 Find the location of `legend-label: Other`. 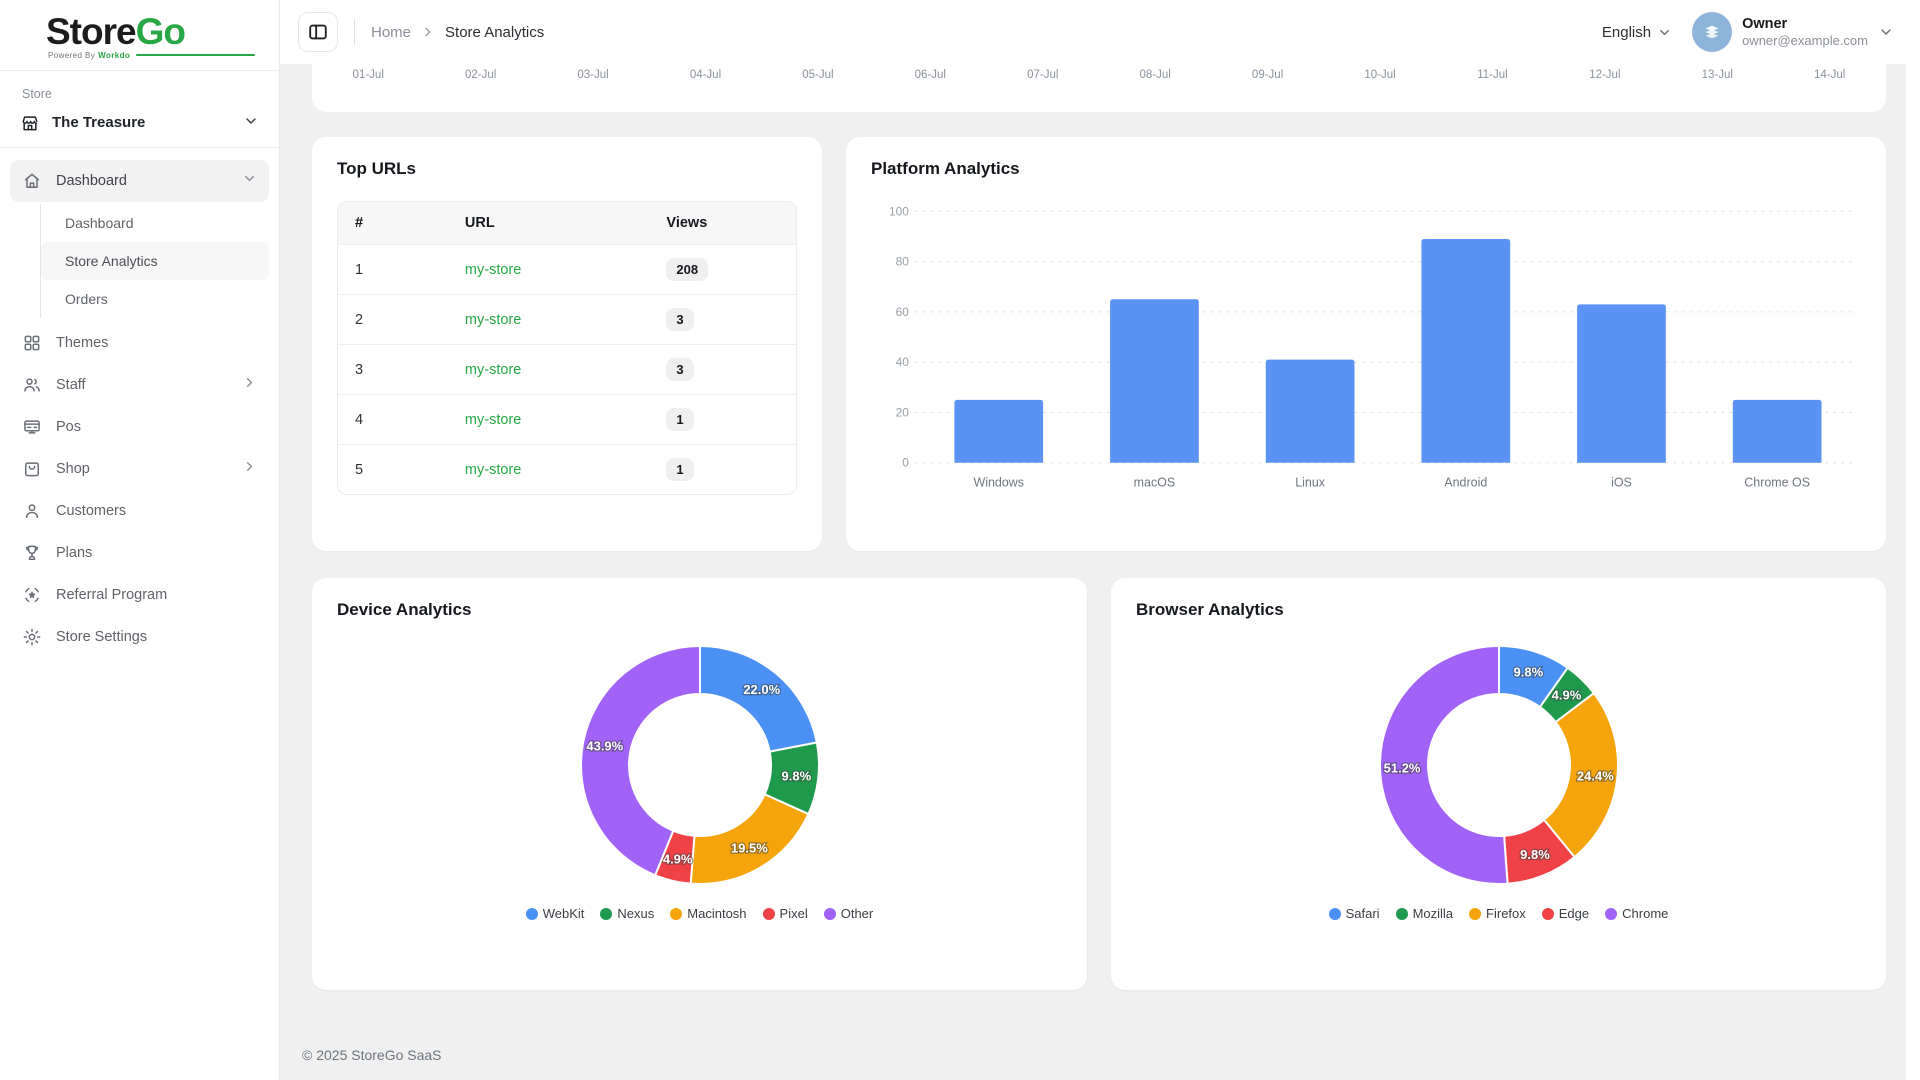

legend-label: Other is located at coordinates (857, 913).